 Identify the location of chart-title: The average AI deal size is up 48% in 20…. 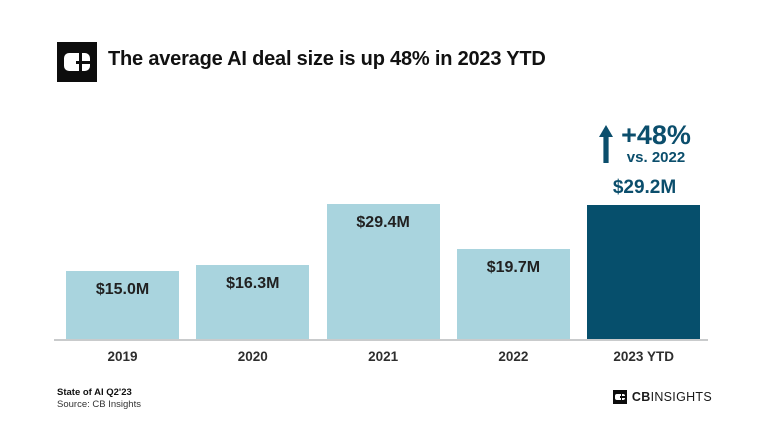
(327, 59).